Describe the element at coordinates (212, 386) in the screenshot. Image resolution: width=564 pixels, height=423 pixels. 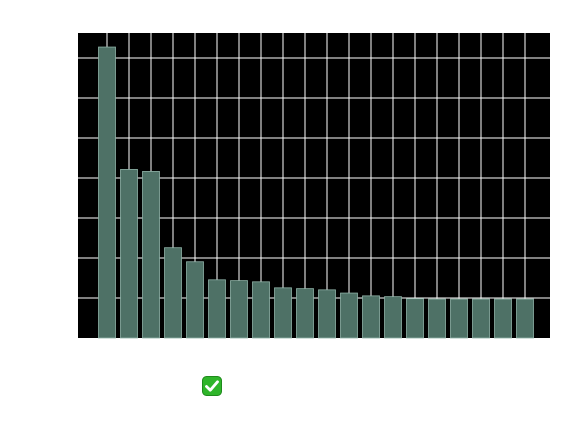
I see `check-mark-button-icon` at that location.